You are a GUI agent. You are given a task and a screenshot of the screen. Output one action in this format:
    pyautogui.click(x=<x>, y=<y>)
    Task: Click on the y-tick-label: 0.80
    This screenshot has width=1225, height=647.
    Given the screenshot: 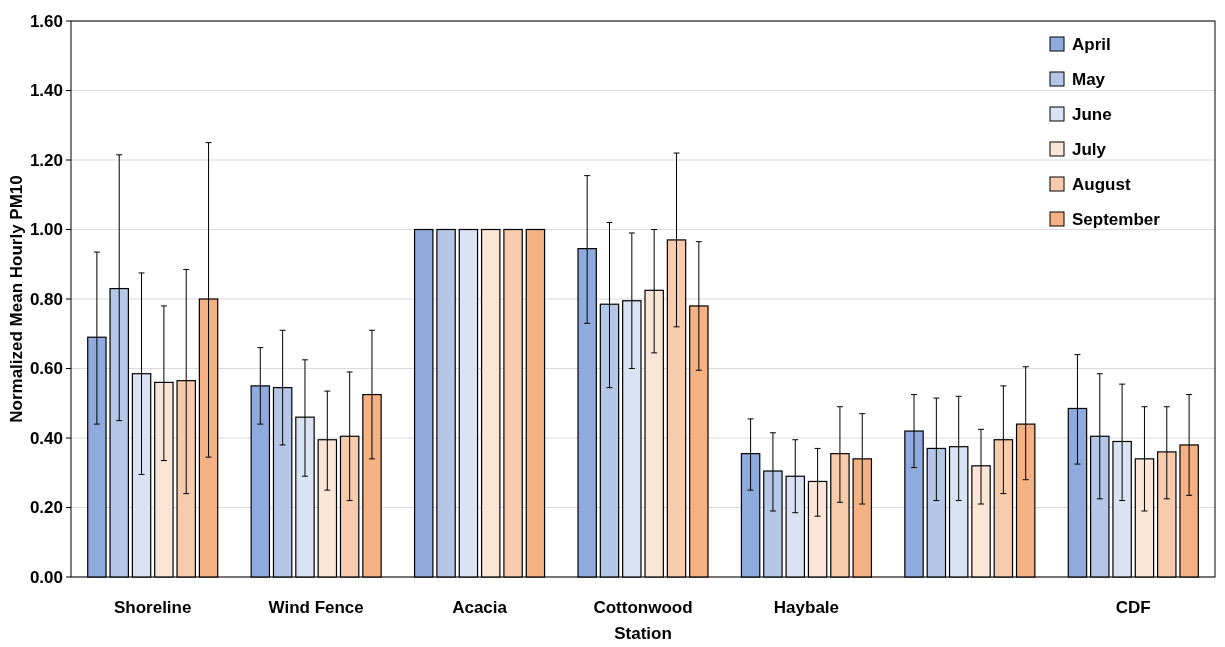 What is the action you would take?
    pyautogui.click(x=46, y=299)
    